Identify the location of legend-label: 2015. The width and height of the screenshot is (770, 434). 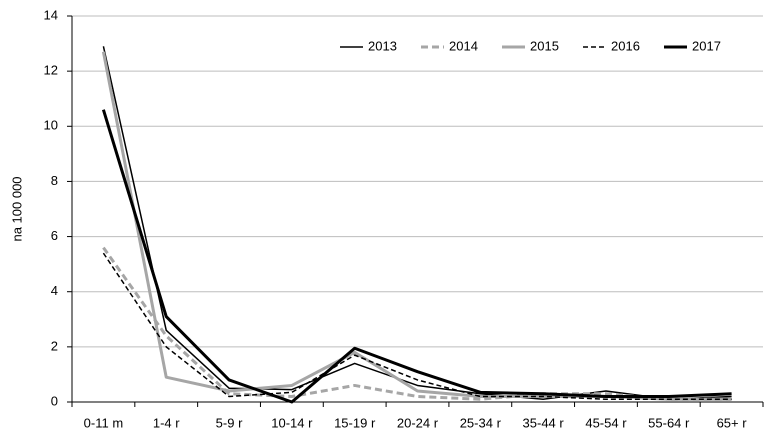
(544, 45).